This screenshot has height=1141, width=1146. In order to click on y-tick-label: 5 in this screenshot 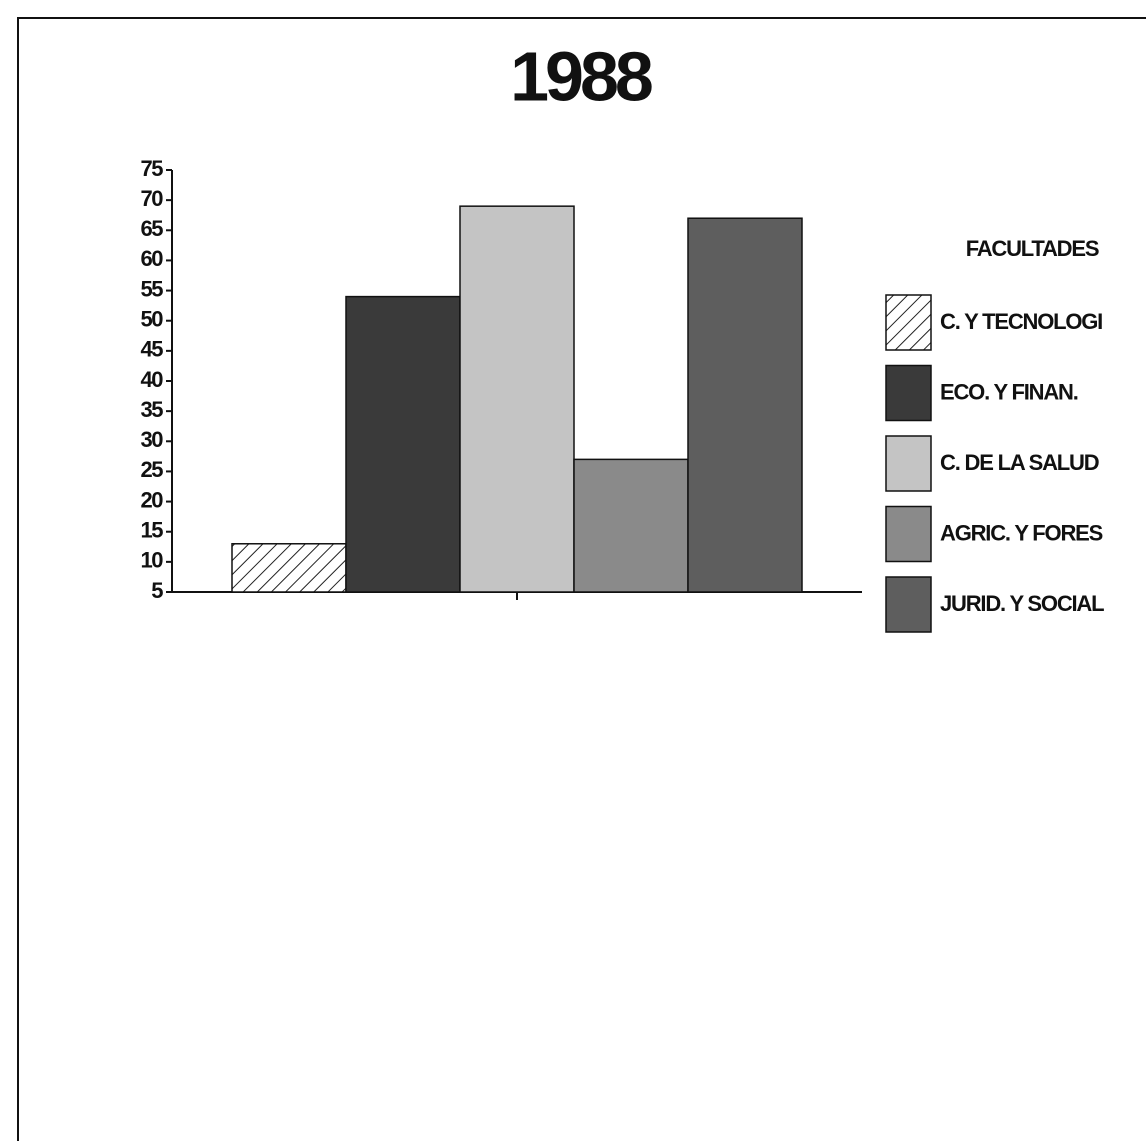, I will do `click(157, 590)`.